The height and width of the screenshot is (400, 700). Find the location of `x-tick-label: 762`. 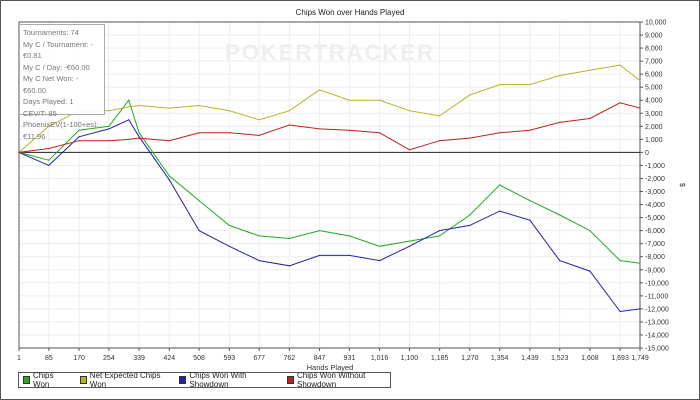

x-tick-label: 762 is located at coordinates (290, 358).